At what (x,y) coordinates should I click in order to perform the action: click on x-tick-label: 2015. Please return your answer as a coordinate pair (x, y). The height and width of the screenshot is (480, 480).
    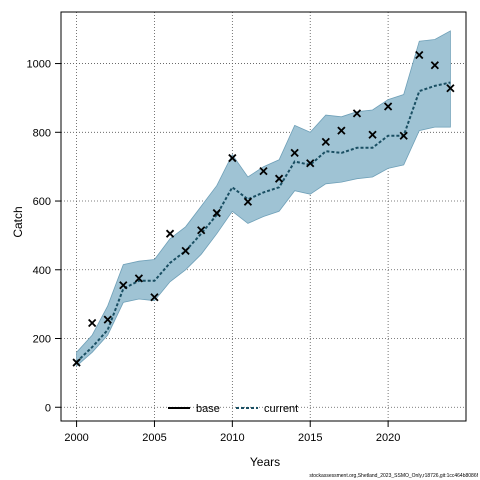
    Looking at the image, I should click on (310, 438).